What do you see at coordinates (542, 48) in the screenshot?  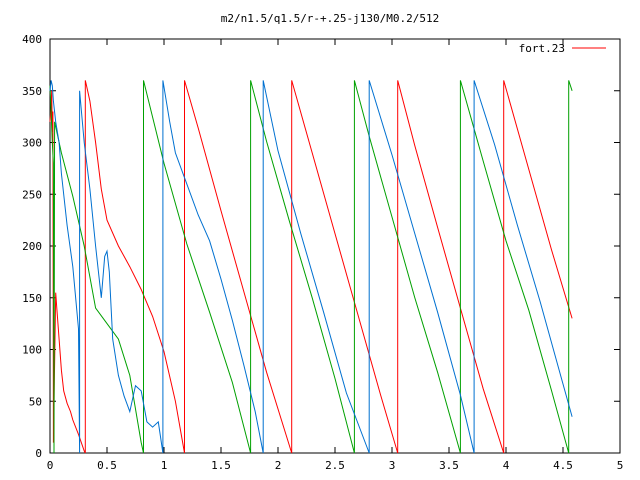 I see `legend-label: fort.23` at bounding box center [542, 48].